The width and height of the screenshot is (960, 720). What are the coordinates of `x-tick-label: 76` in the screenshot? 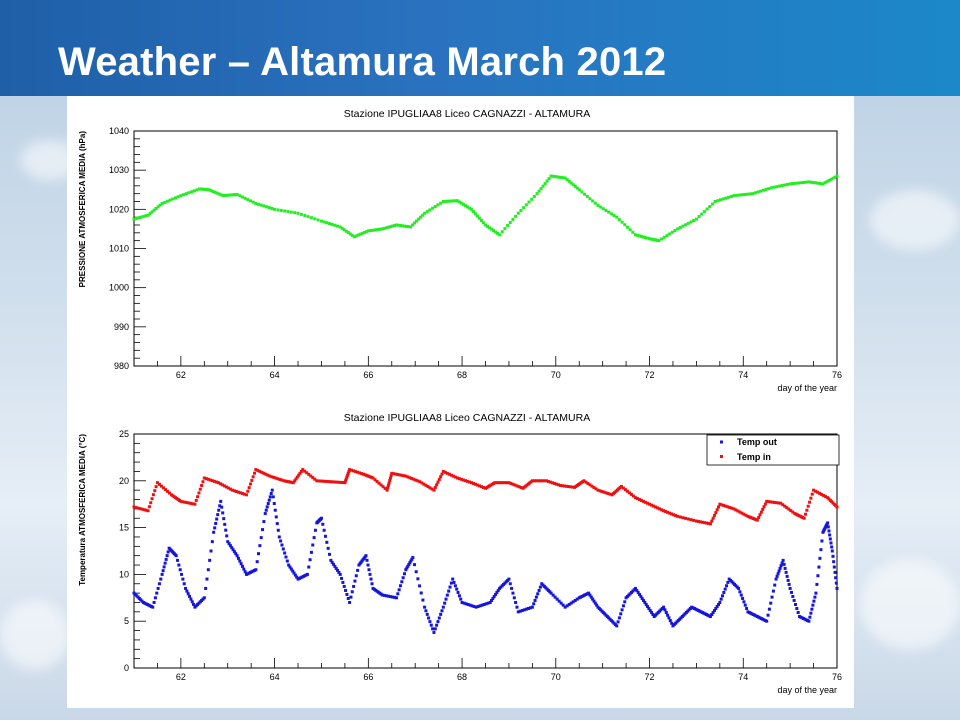 It's located at (837, 677).